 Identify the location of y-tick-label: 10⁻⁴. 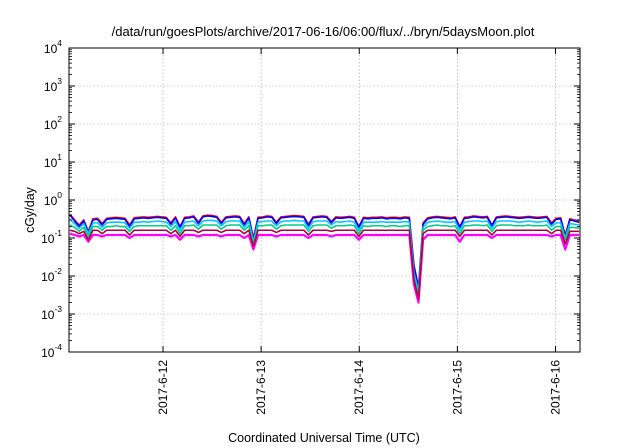
(51, 351).